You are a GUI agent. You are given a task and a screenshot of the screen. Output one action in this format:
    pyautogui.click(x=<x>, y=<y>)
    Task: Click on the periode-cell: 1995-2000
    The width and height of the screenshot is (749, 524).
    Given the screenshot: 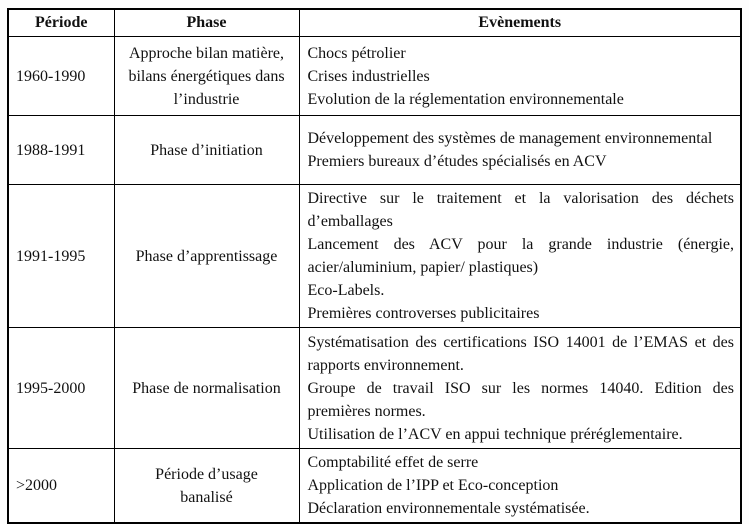 What is the action you would take?
    pyautogui.click(x=61, y=388)
    